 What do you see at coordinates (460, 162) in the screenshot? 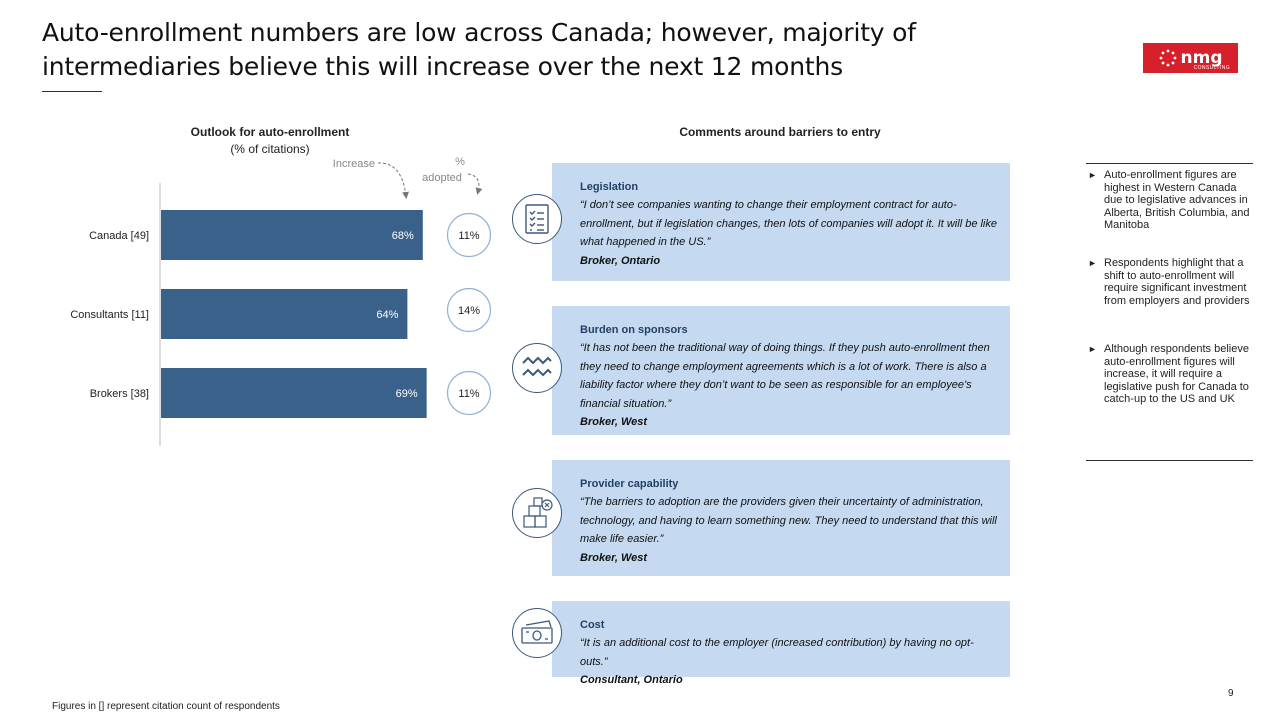
I see `adopted-annotation-line1: %` at bounding box center [460, 162].